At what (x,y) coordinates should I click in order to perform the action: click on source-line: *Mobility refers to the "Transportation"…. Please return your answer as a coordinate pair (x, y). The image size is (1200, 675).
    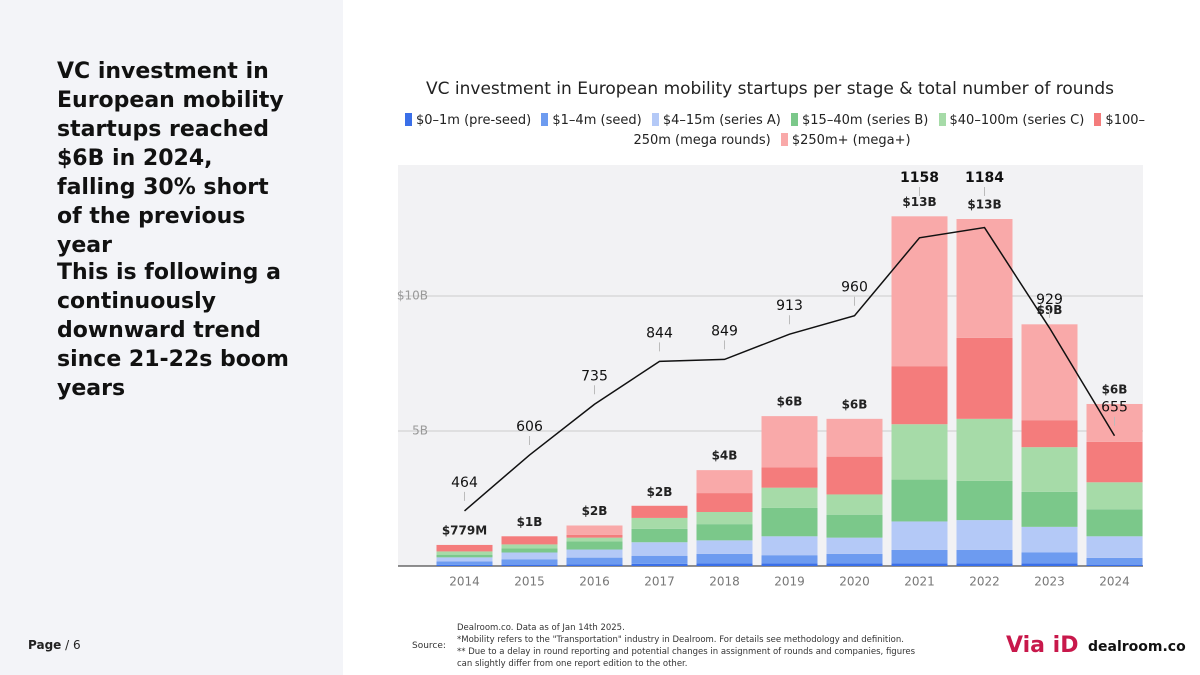
    Looking at the image, I should click on (680, 640).